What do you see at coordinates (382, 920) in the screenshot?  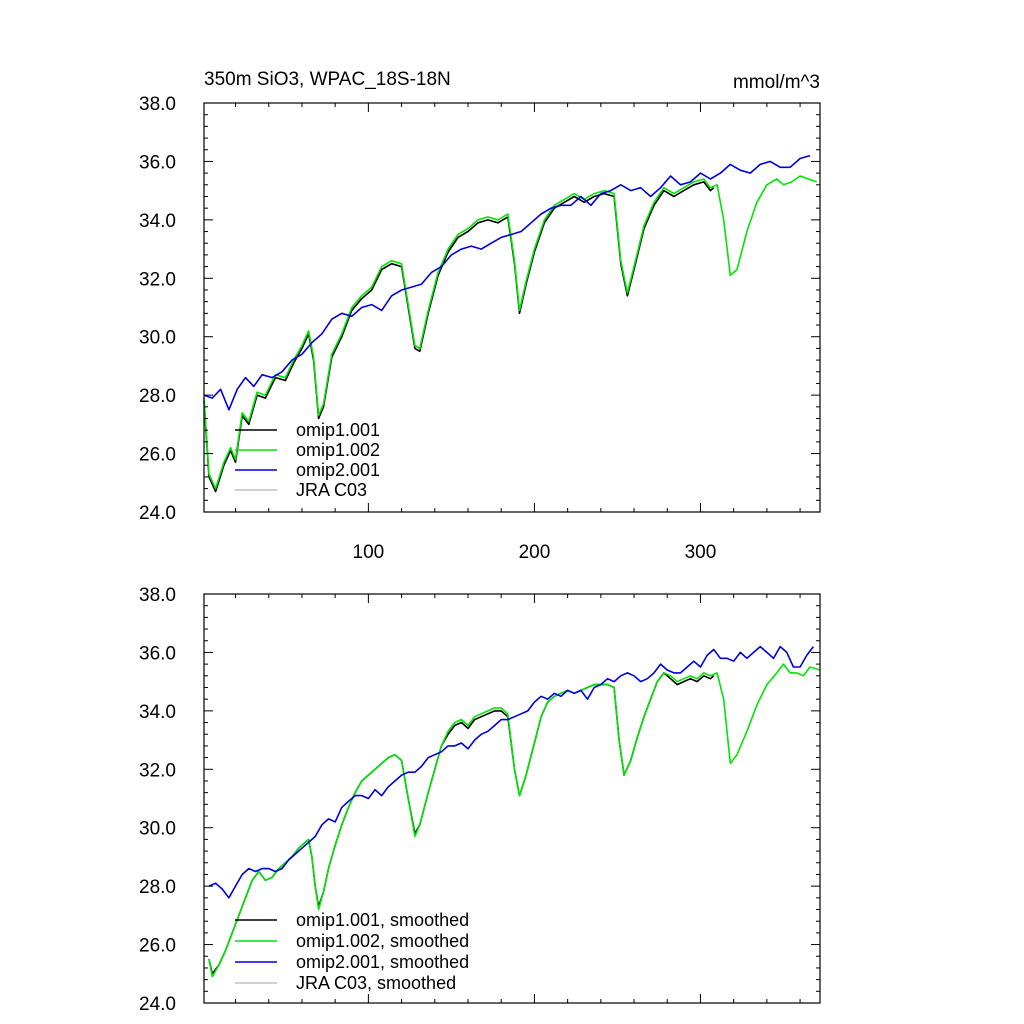 I see `legend-label-omip1_001: omip1.001, smoothed` at bounding box center [382, 920].